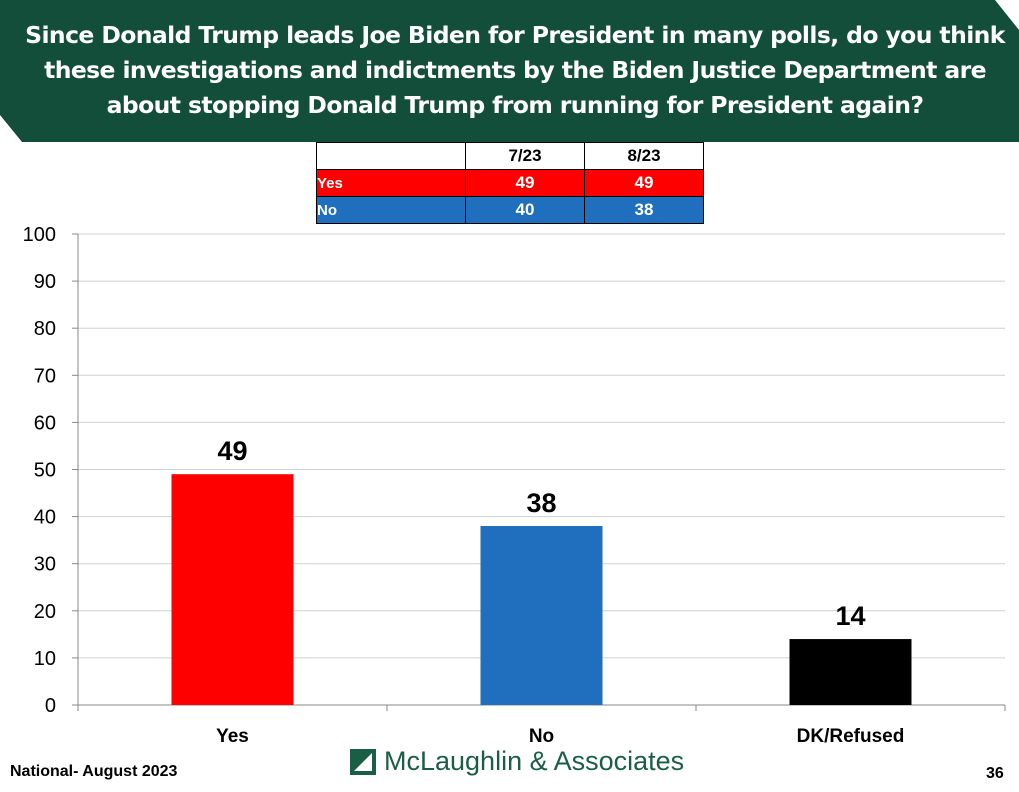  I want to click on y-tick-label: 90, so click(45, 282).